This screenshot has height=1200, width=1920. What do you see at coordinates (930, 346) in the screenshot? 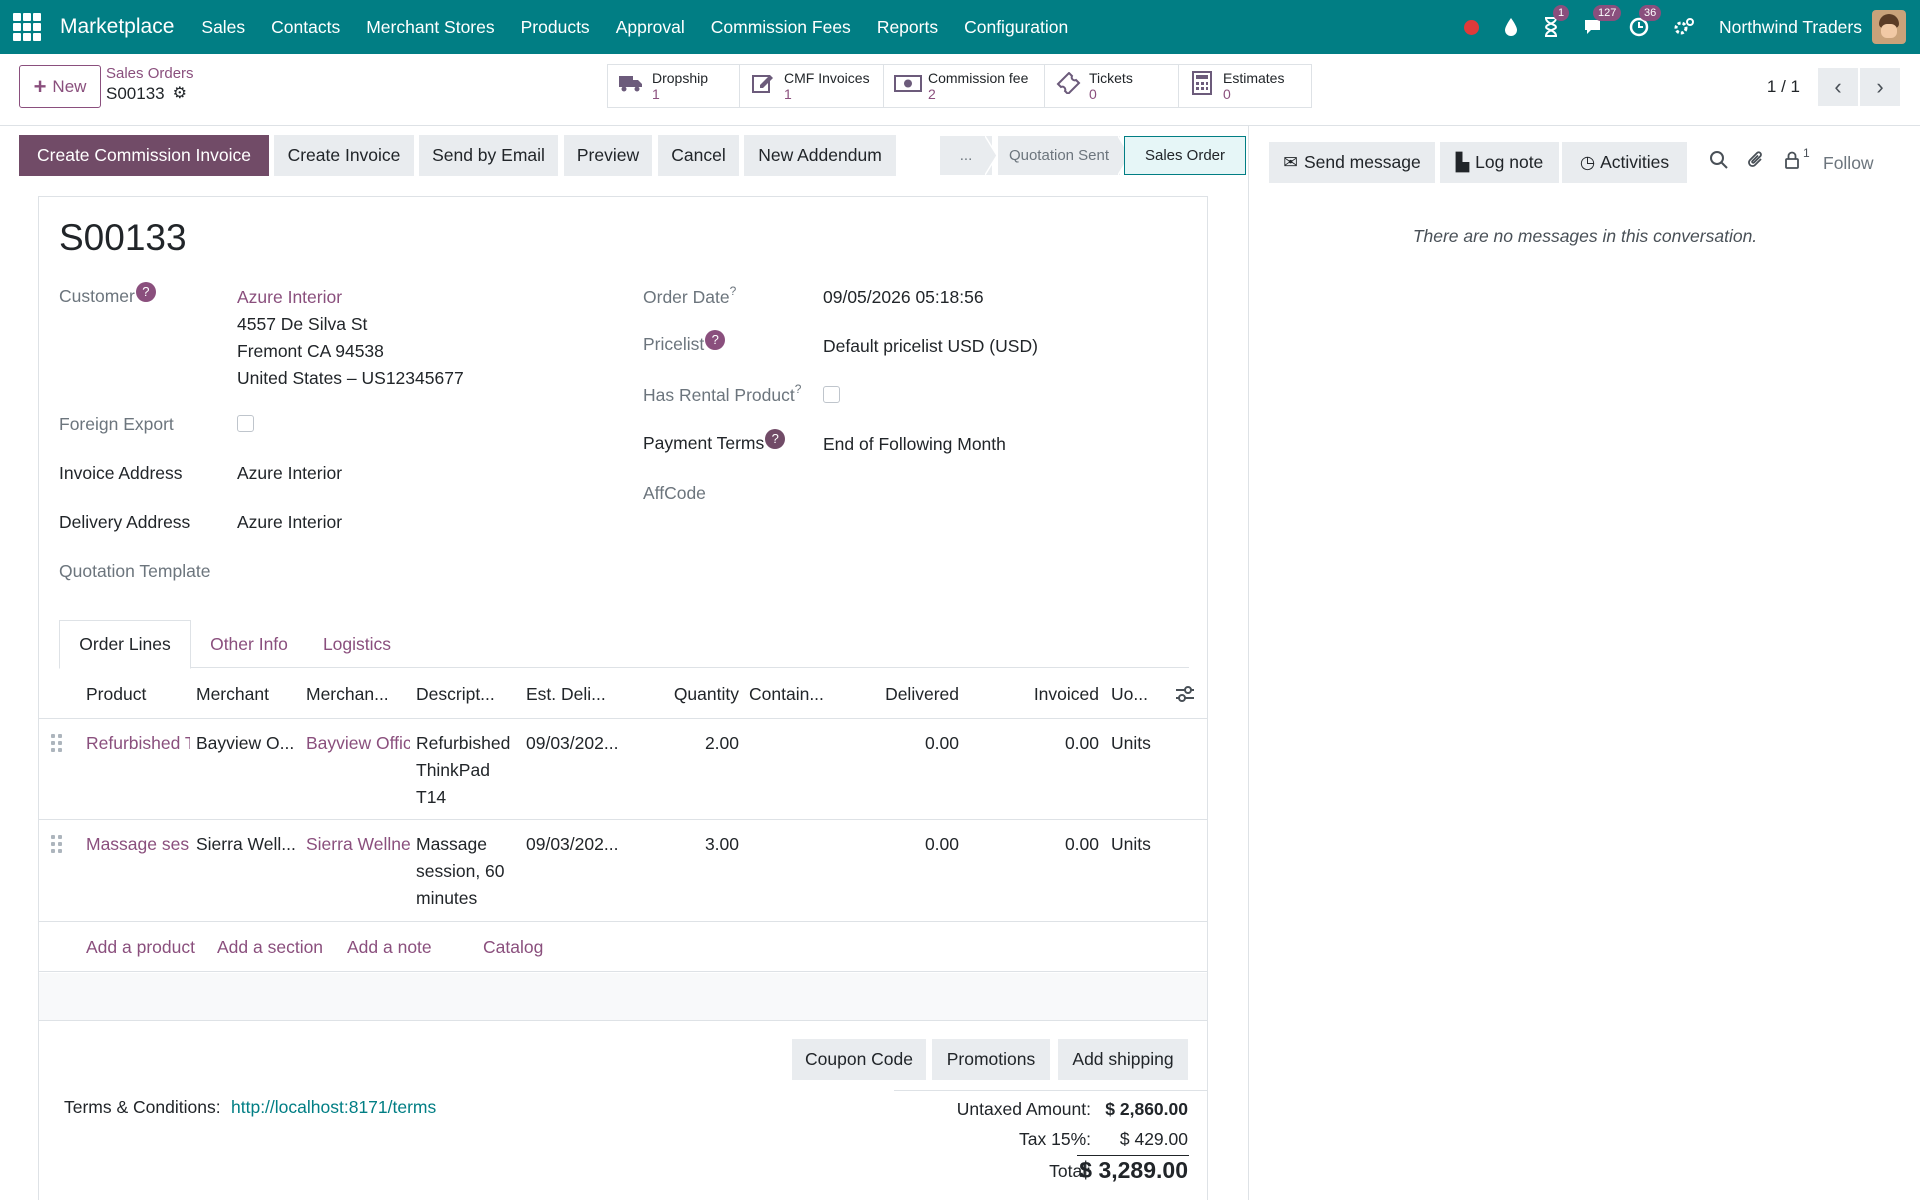
I see `pricelist-field: Default pricelist USD (USD)` at bounding box center [930, 346].